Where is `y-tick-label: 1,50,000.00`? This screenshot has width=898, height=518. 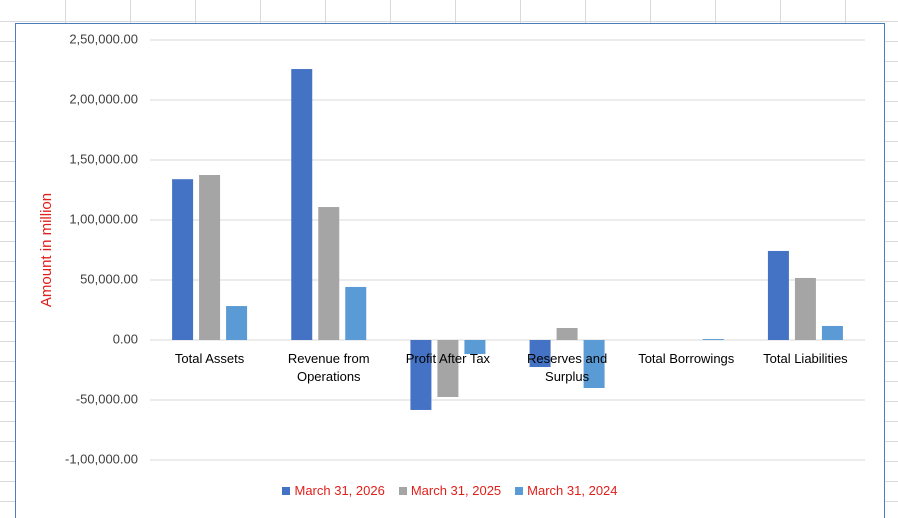 y-tick-label: 1,50,000.00 is located at coordinates (103, 158).